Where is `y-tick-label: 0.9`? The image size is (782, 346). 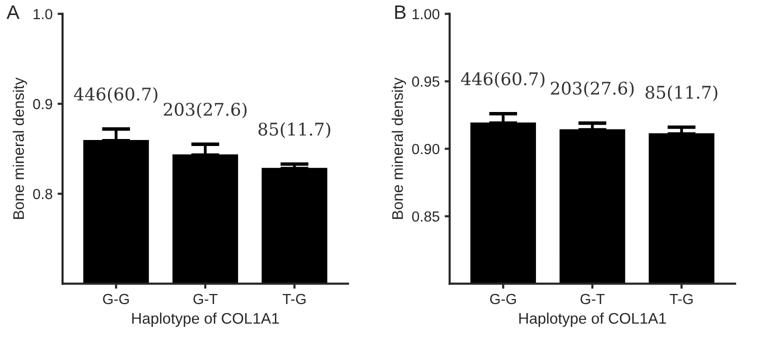 y-tick-label: 0.9 is located at coordinates (42, 104).